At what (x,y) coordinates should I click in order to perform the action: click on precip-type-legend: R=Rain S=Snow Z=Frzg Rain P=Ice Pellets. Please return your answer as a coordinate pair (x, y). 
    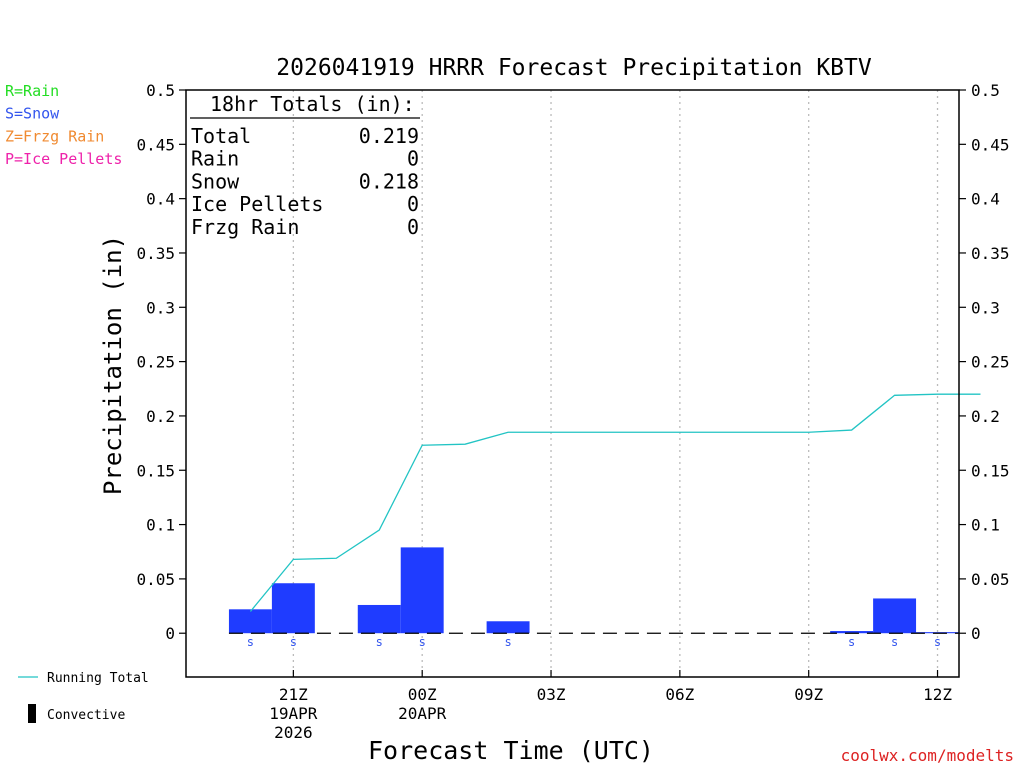
    Looking at the image, I should click on (63, 125).